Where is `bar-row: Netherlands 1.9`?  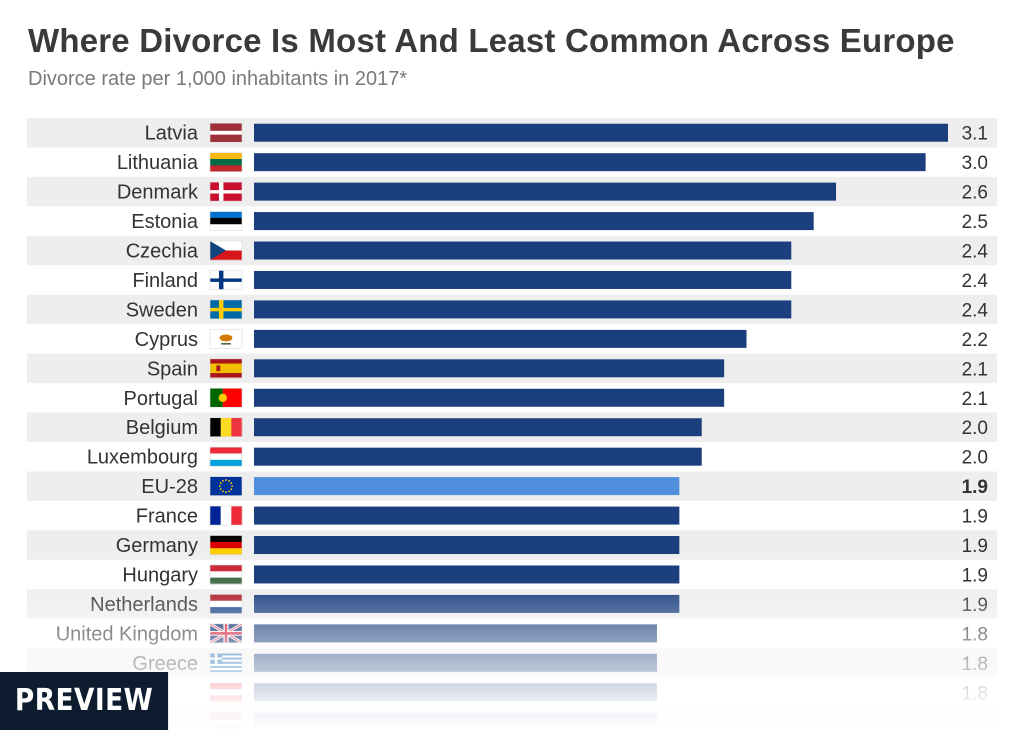 bar-row: Netherlands 1.9 is located at coordinates (512, 604).